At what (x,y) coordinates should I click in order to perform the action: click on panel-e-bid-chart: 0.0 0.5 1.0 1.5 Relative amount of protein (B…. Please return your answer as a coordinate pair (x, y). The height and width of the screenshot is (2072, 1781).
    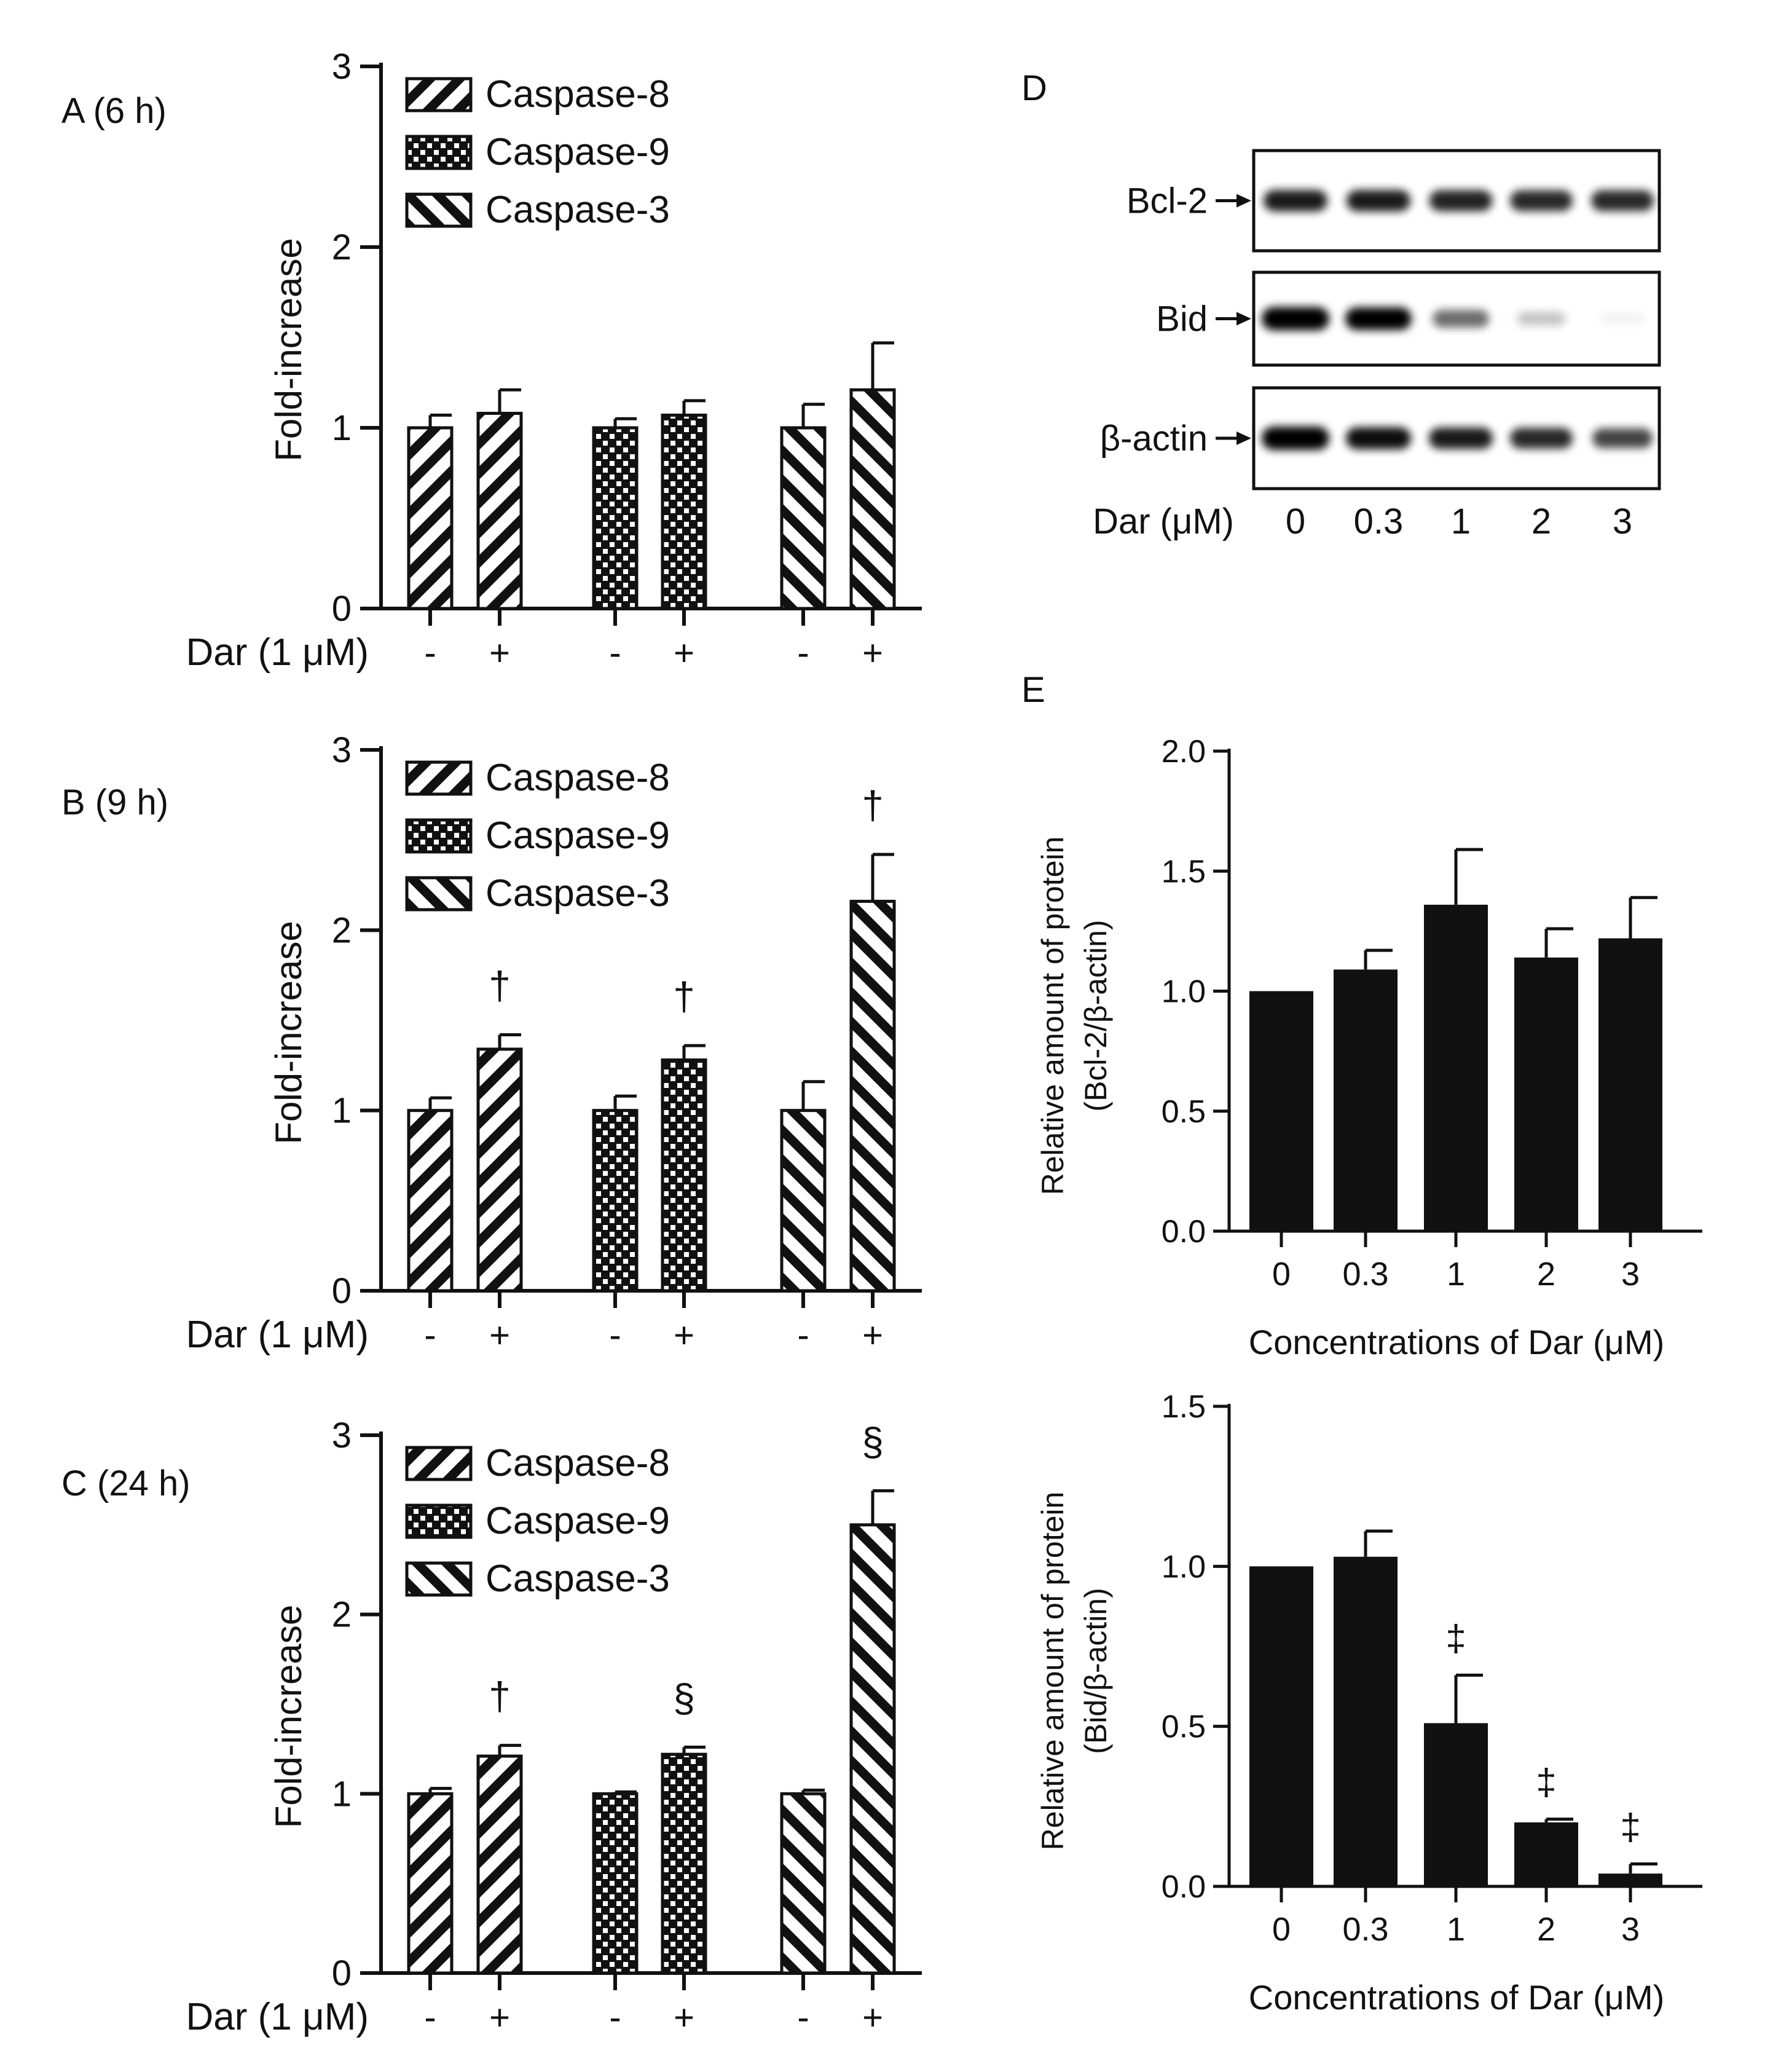
    Looking at the image, I should click on (1369, 1703).